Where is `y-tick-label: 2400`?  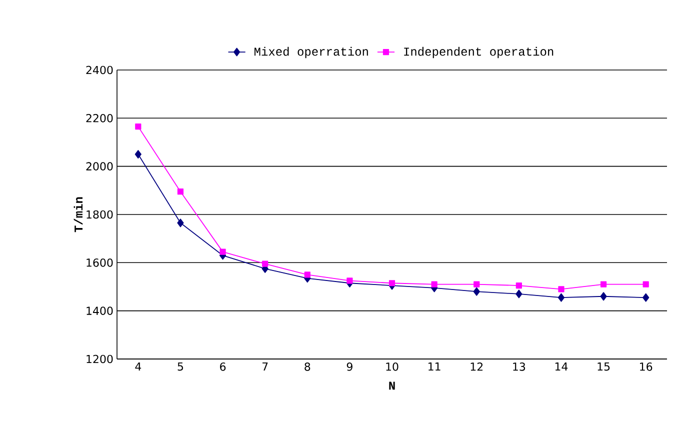
y-tick-label: 2400 is located at coordinates (99, 70).